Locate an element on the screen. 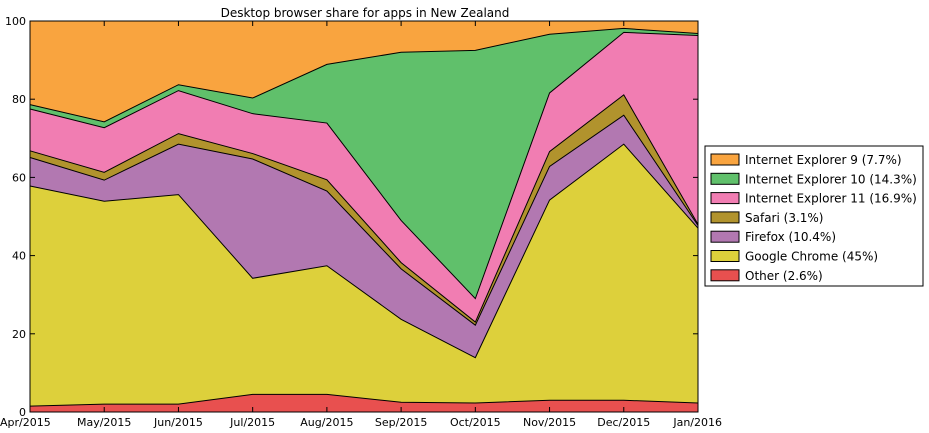  legend-entry: Internet Explorer 9 (7.7%) is located at coordinates (823, 160).